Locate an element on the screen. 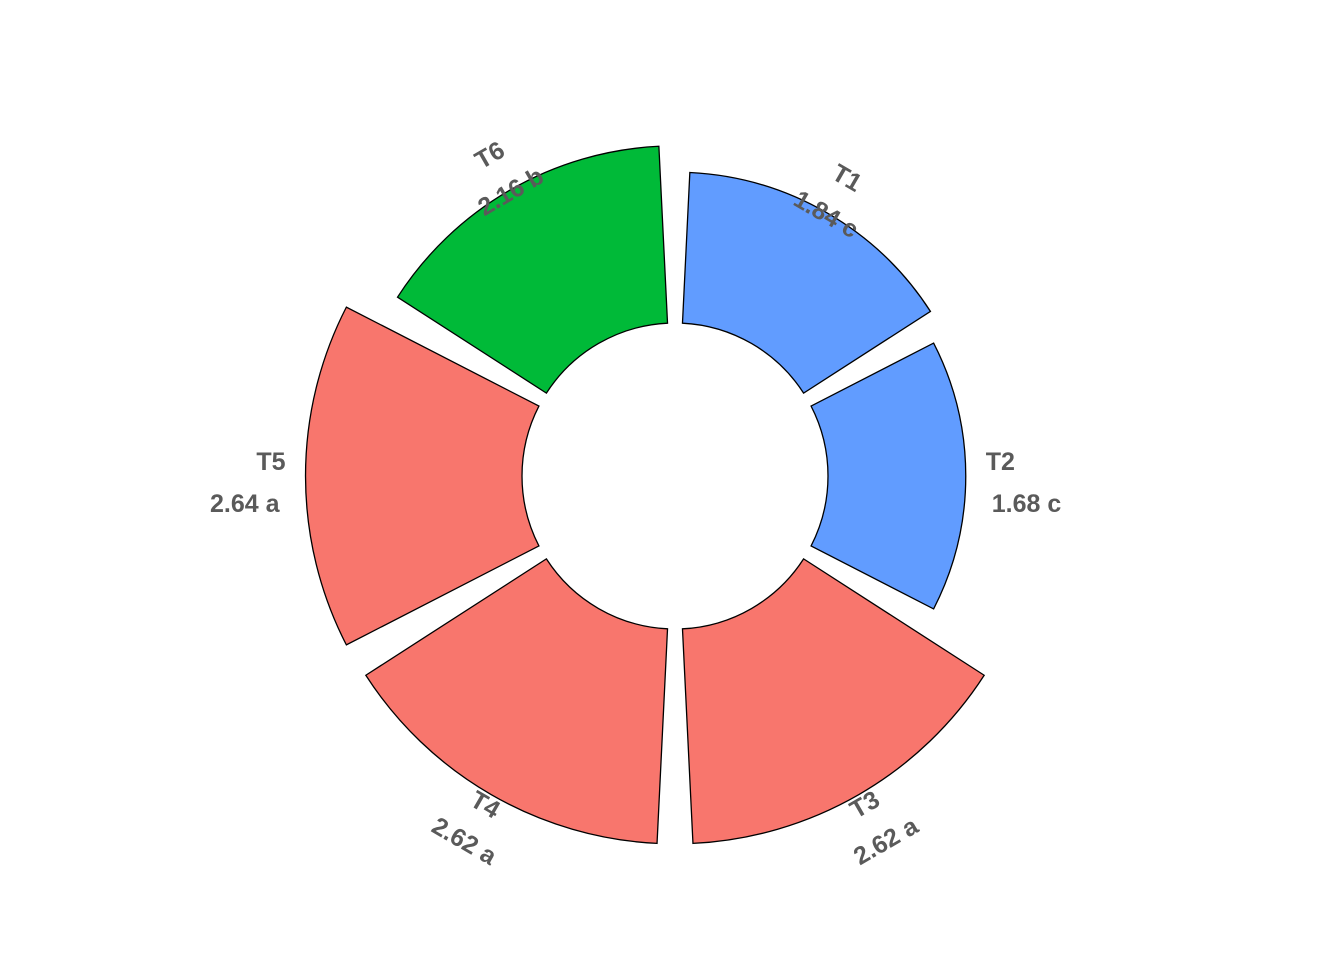 This screenshot has height=960, width=1344. label-t2: T2 1.68 c is located at coordinates (1024, 483).